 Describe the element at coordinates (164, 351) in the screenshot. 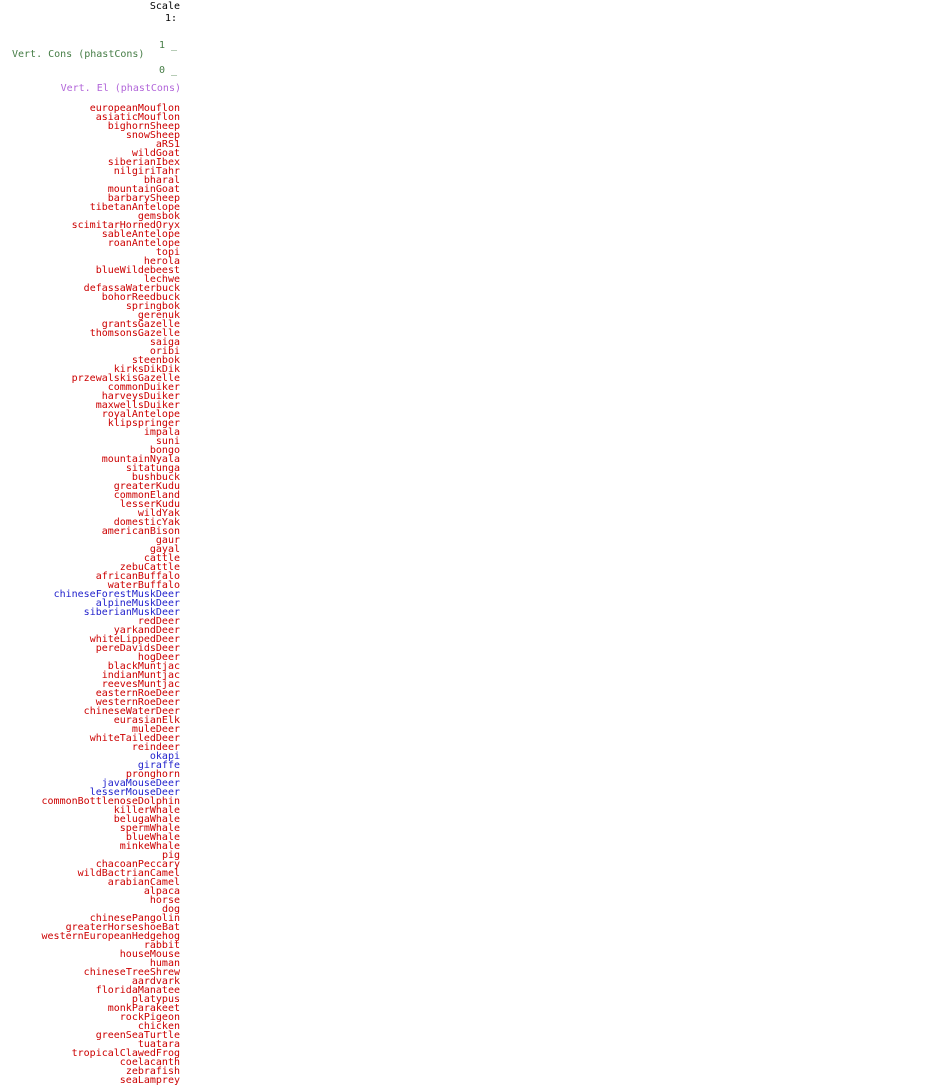

I see `species-label: oribi` at that location.